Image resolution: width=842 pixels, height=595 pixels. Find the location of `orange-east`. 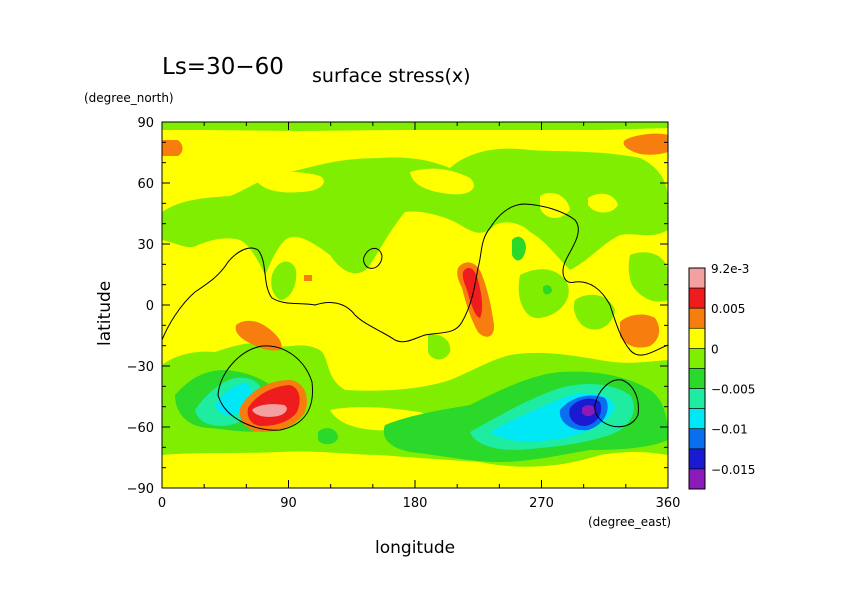

orange-east is located at coordinates (640, 331).